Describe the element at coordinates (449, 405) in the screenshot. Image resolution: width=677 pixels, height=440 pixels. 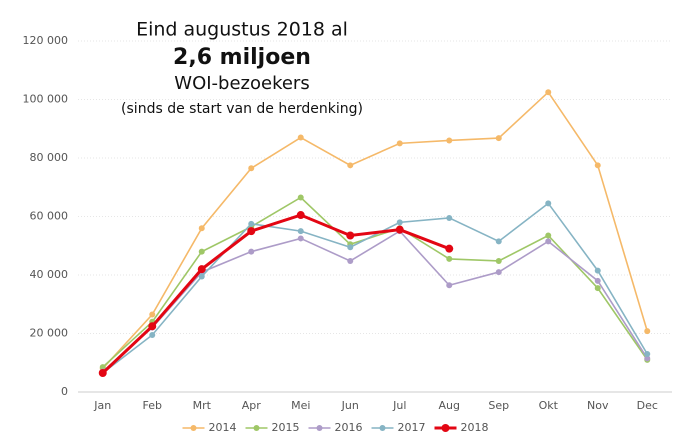
I see `x-tick-label: Aug` at that location.